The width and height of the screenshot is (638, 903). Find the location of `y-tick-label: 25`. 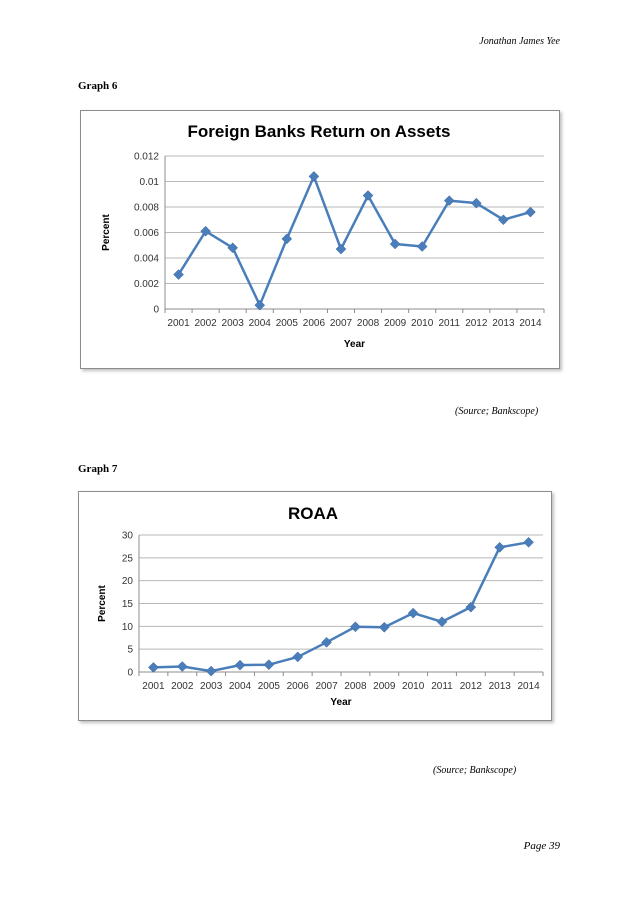

y-tick-label: 25 is located at coordinates (128, 558).